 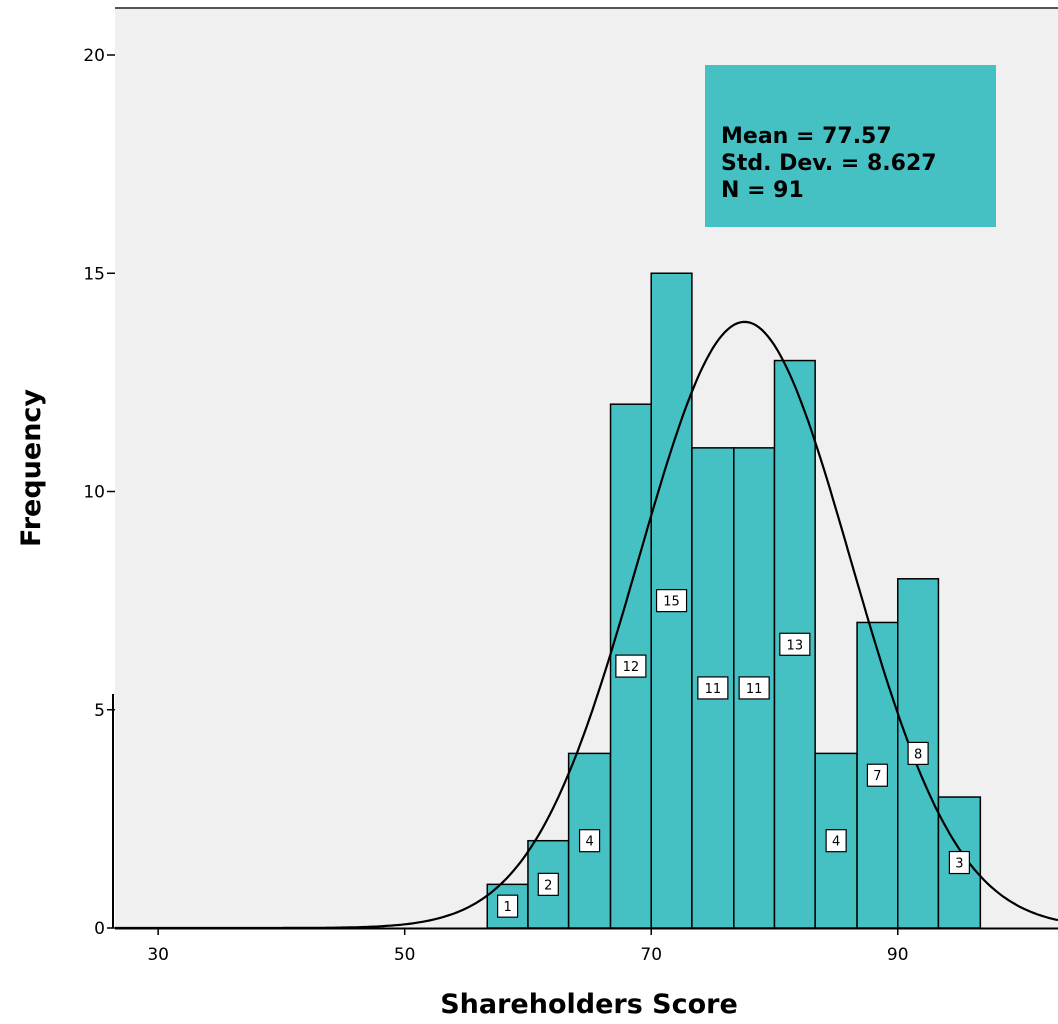 I want to click on x-axis-title: Shareholders Score, so click(x=589, y=1004).